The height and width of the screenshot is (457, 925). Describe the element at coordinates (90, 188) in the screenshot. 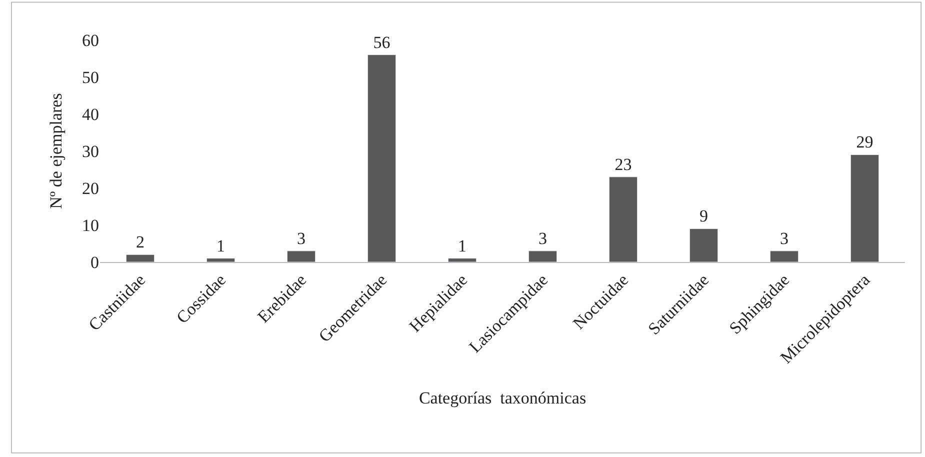

I see `y-tick-label: 20` at that location.